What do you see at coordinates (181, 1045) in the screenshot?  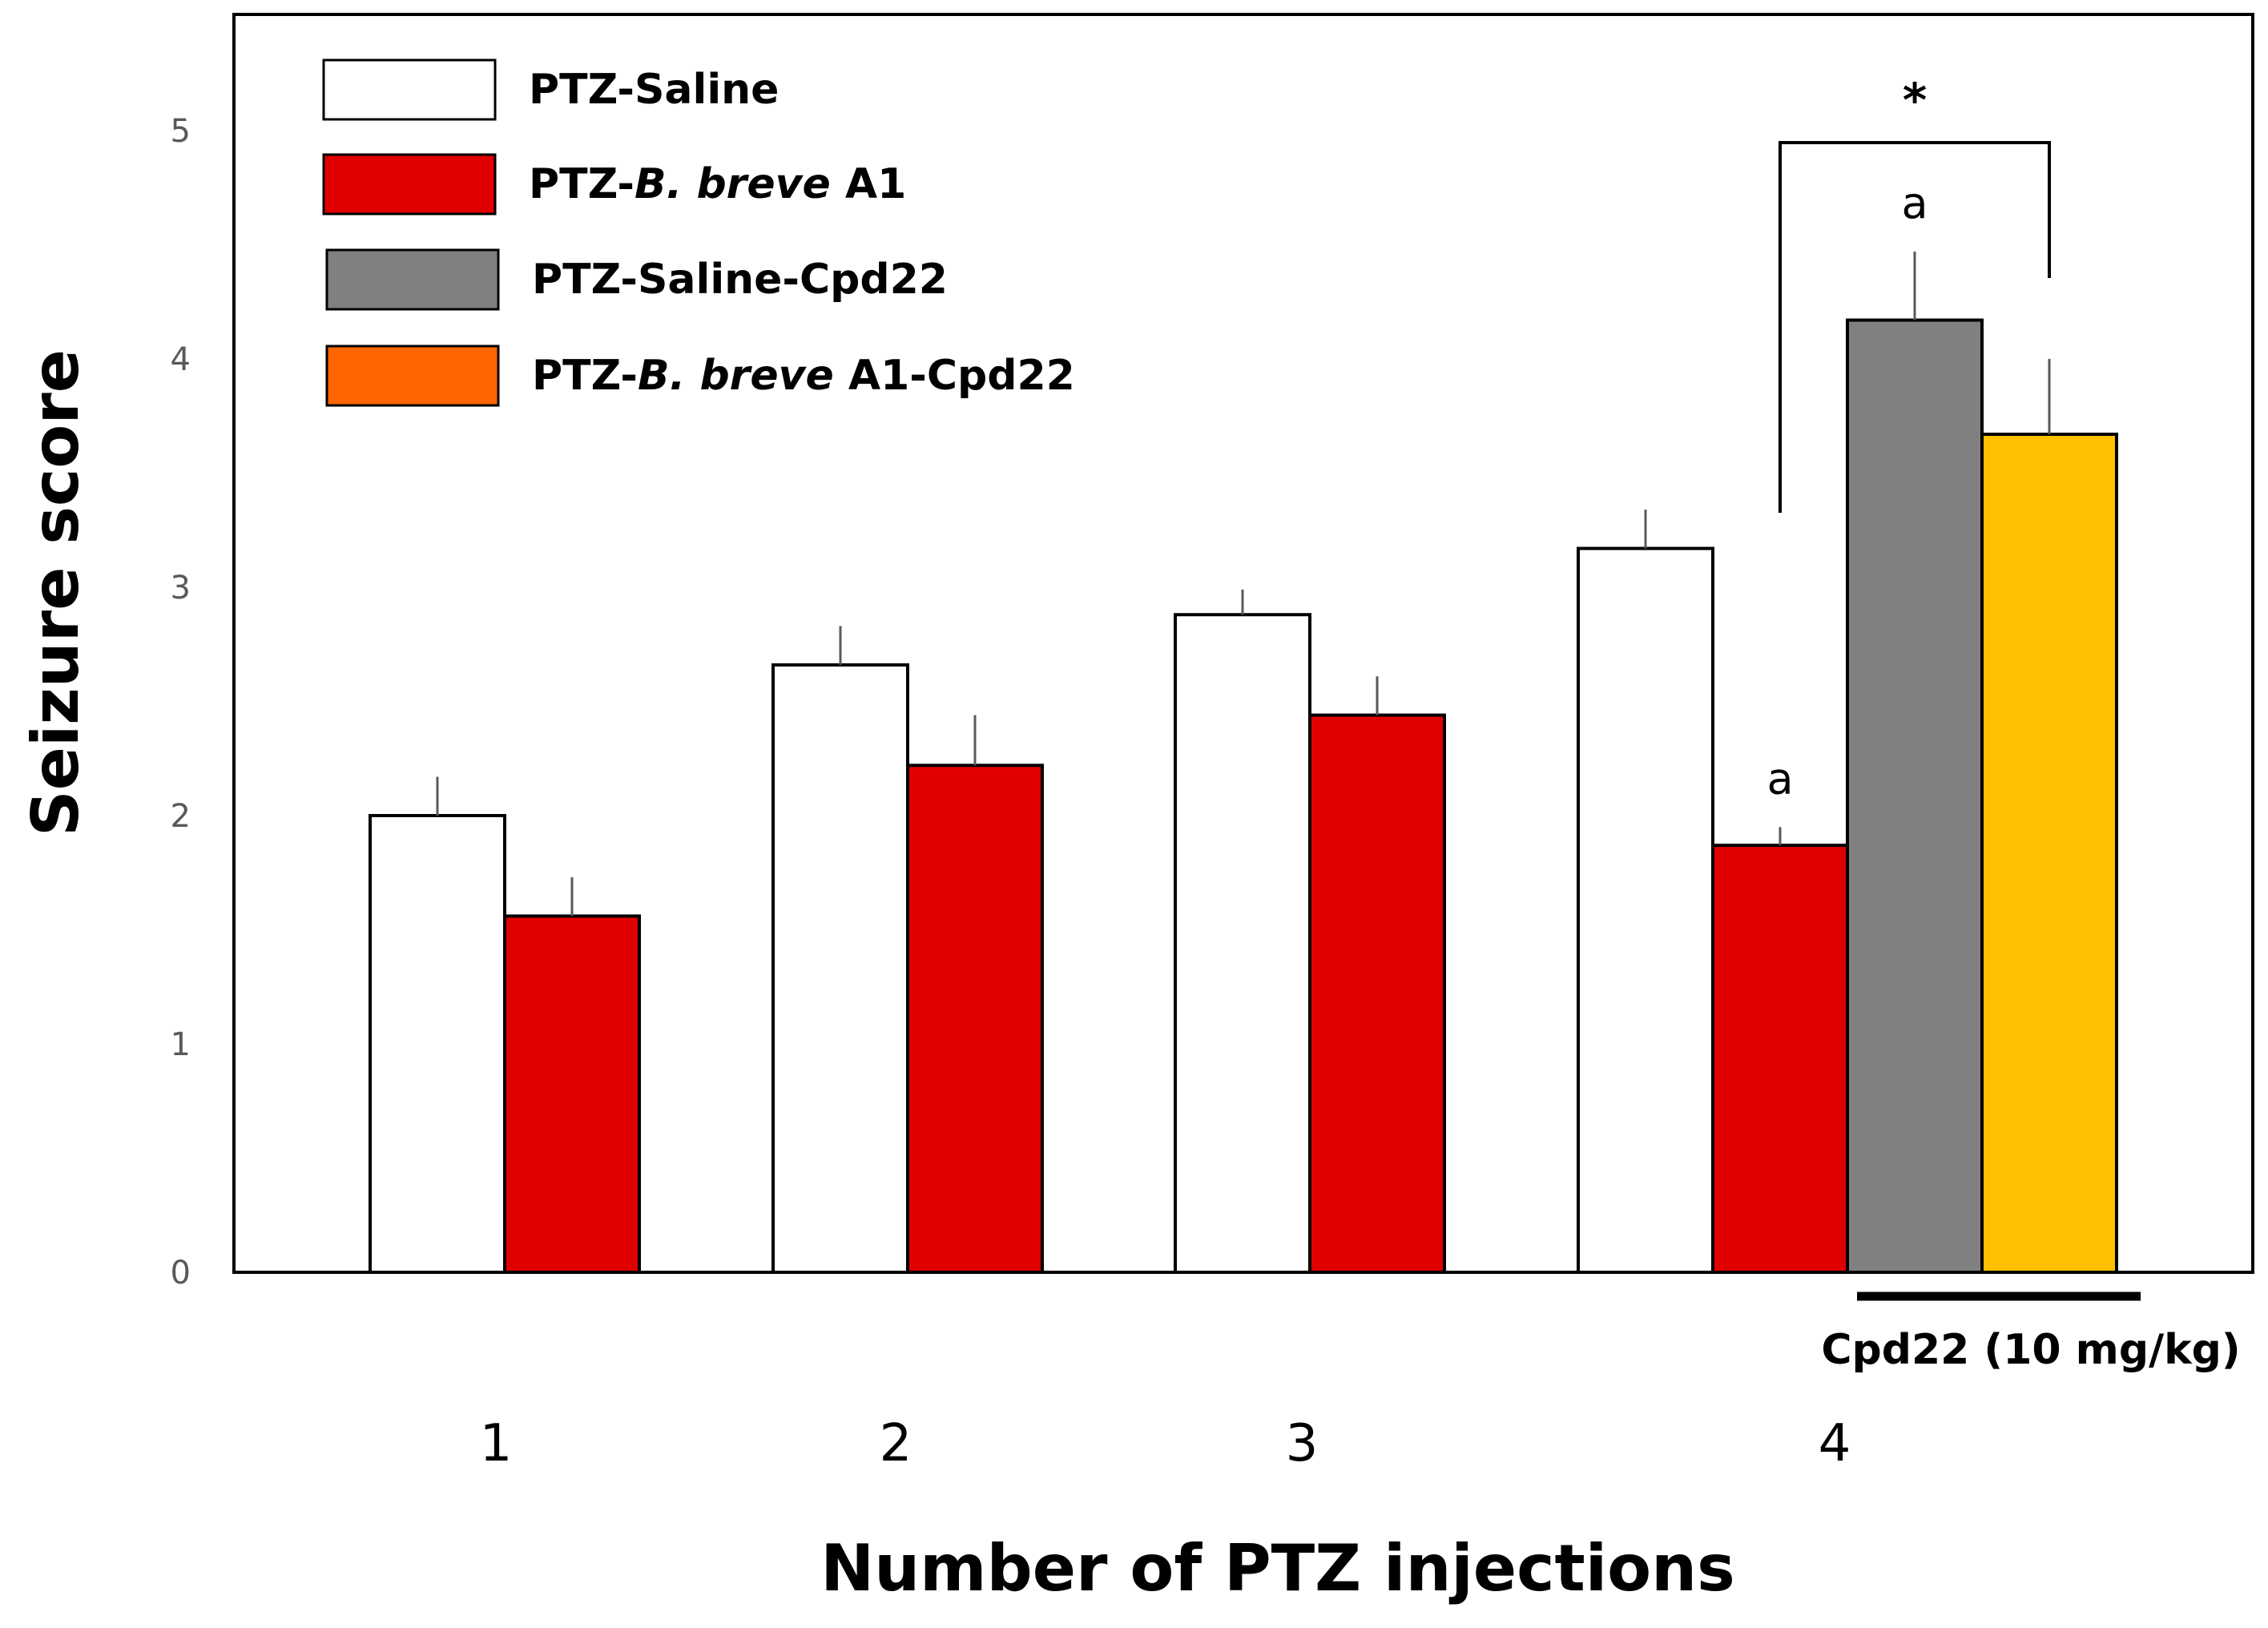 I see `y-tick-label: 1` at bounding box center [181, 1045].